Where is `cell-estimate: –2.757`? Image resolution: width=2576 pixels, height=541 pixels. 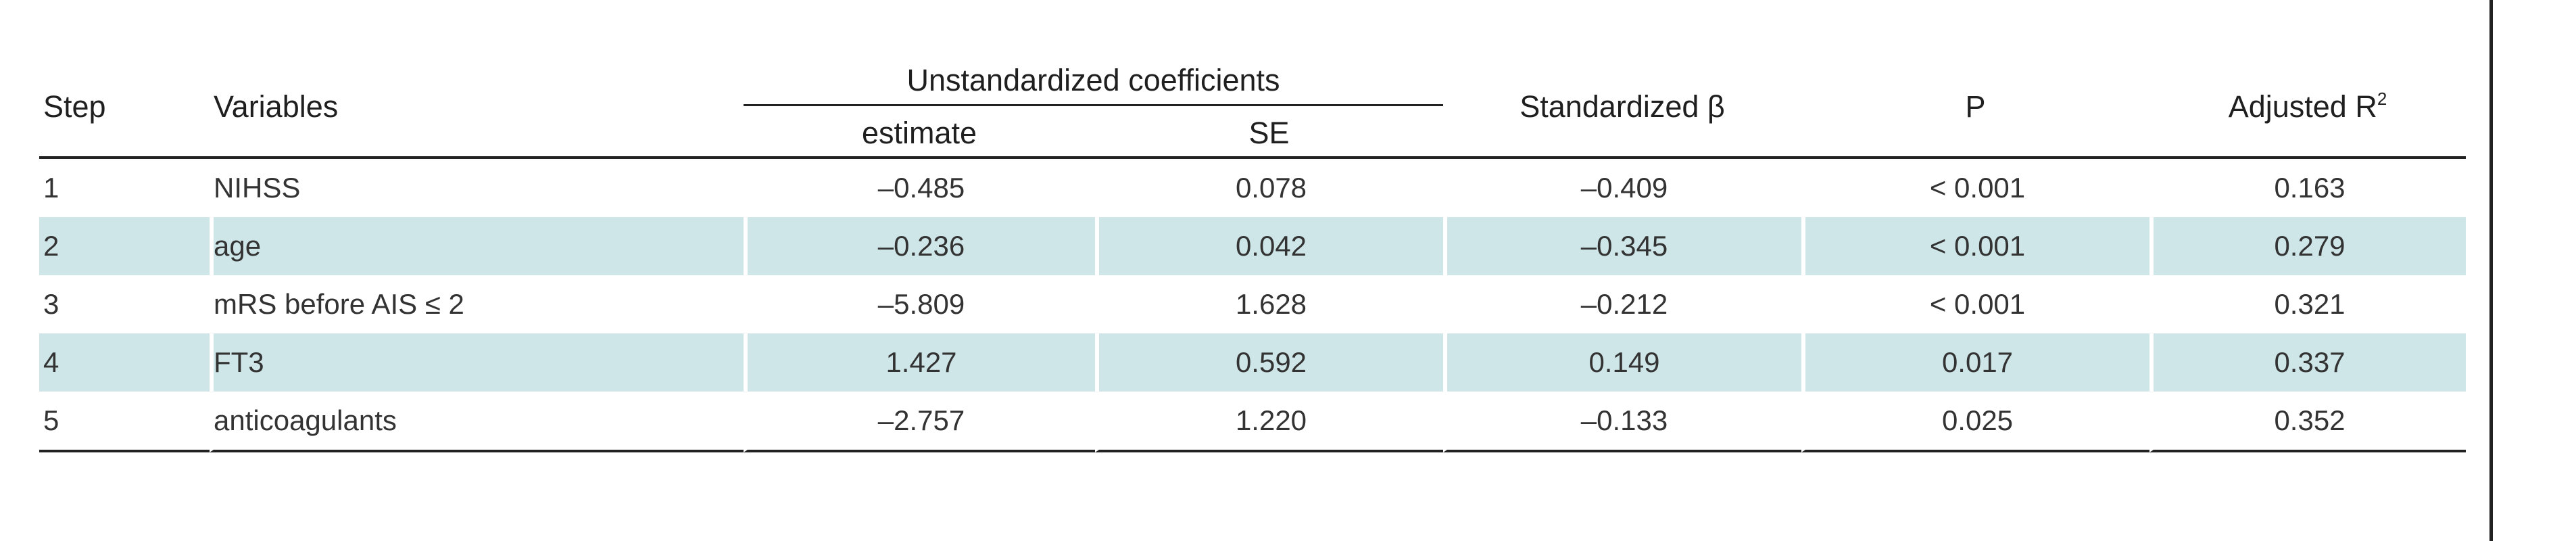 cell-estimate: –2.757 is located at coordinates (919, 422).